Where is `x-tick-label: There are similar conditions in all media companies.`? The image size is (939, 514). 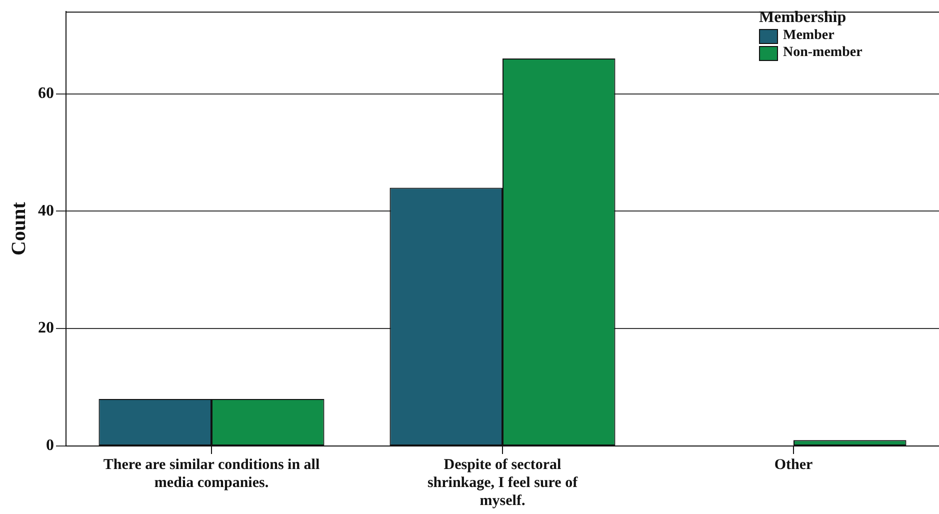 x-tick-label: There are similar conditions in all media companies. is located at coordinates (211, 473).